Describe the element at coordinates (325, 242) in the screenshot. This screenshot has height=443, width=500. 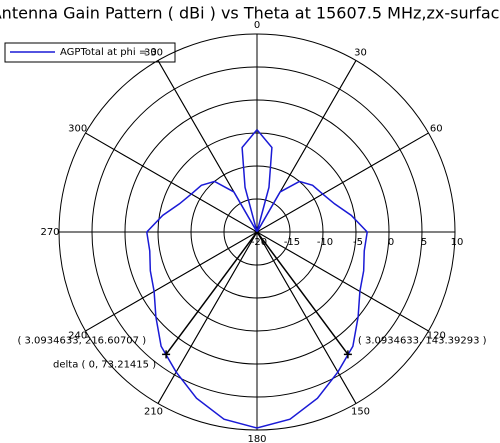
I see `r-tick-label: -10` at that location.